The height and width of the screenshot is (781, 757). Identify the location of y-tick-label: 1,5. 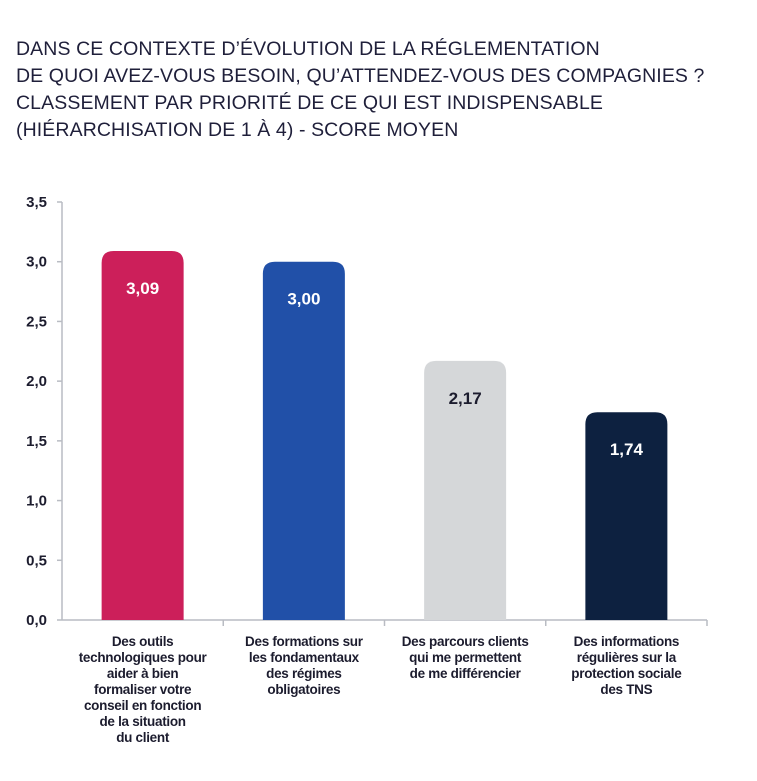
(36, 441).